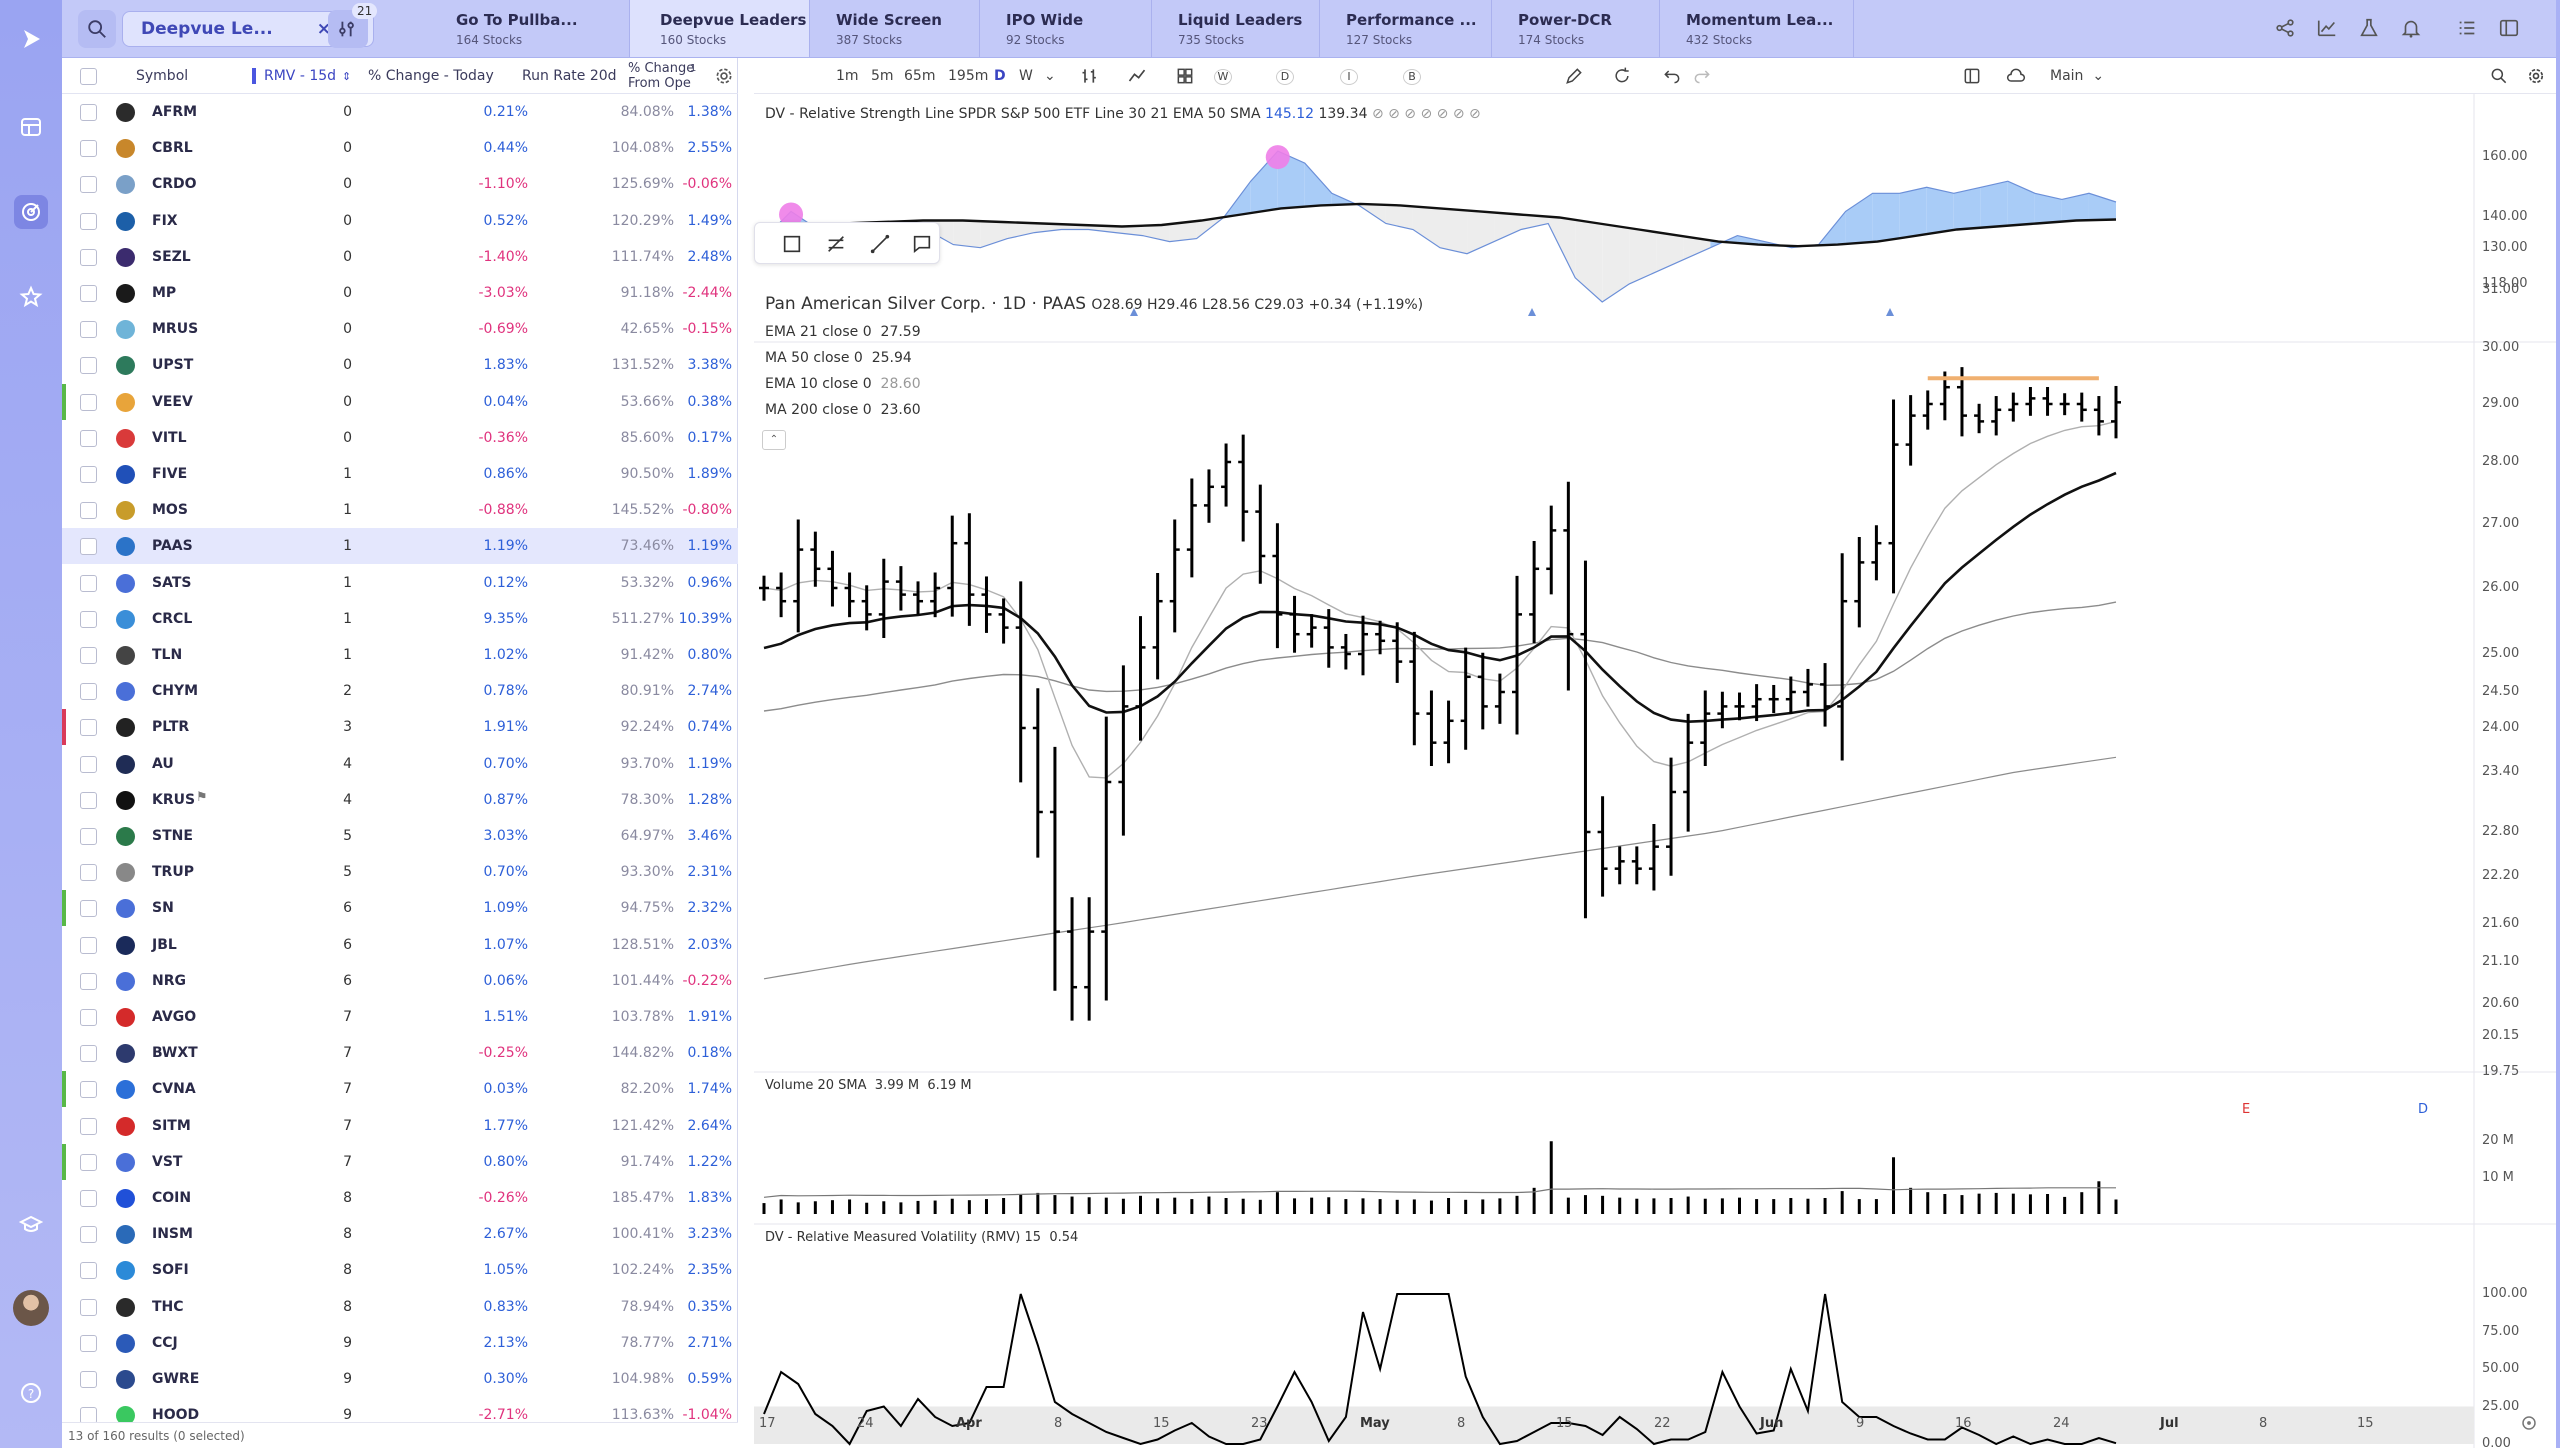 The image size is (2560, 1448). Describe the element at coordinates (2411, 28) in the screenshot. I see `bell-icon` at that location.